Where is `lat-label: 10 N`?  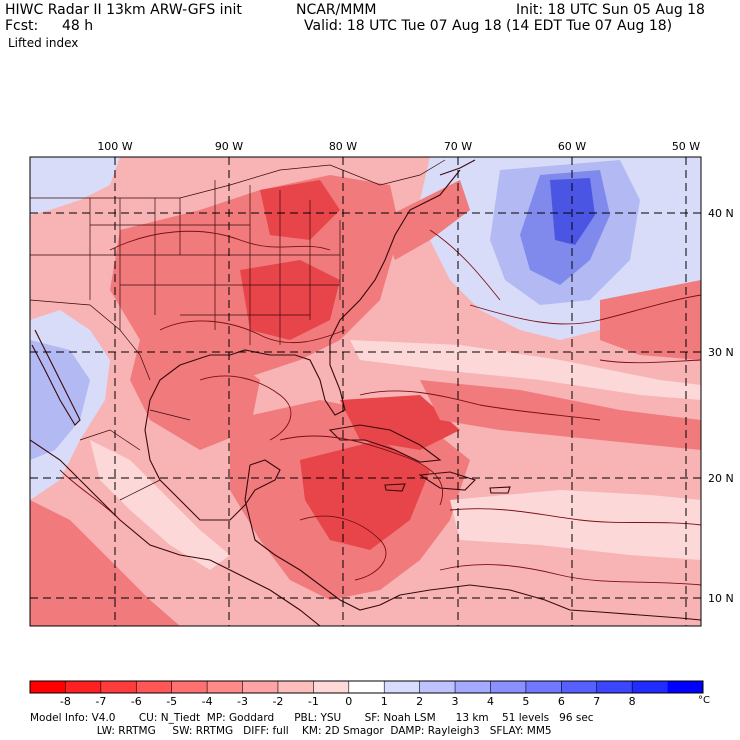 lat-label: 10 N is located at coordinates (721, 598).